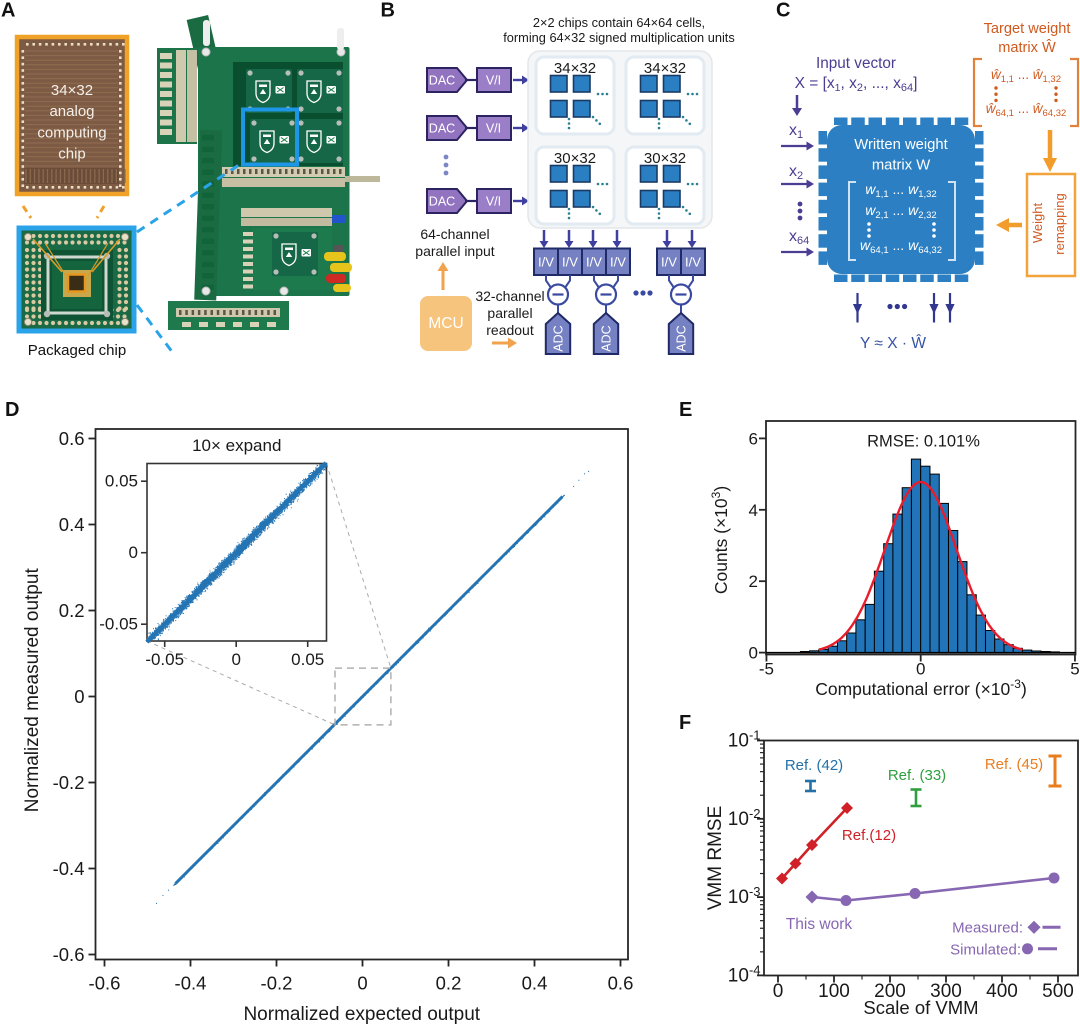 The width and height of the screenshot is (1080, 1034). I want to click on svg-text: Normalized expected output, so click(361, 1014).